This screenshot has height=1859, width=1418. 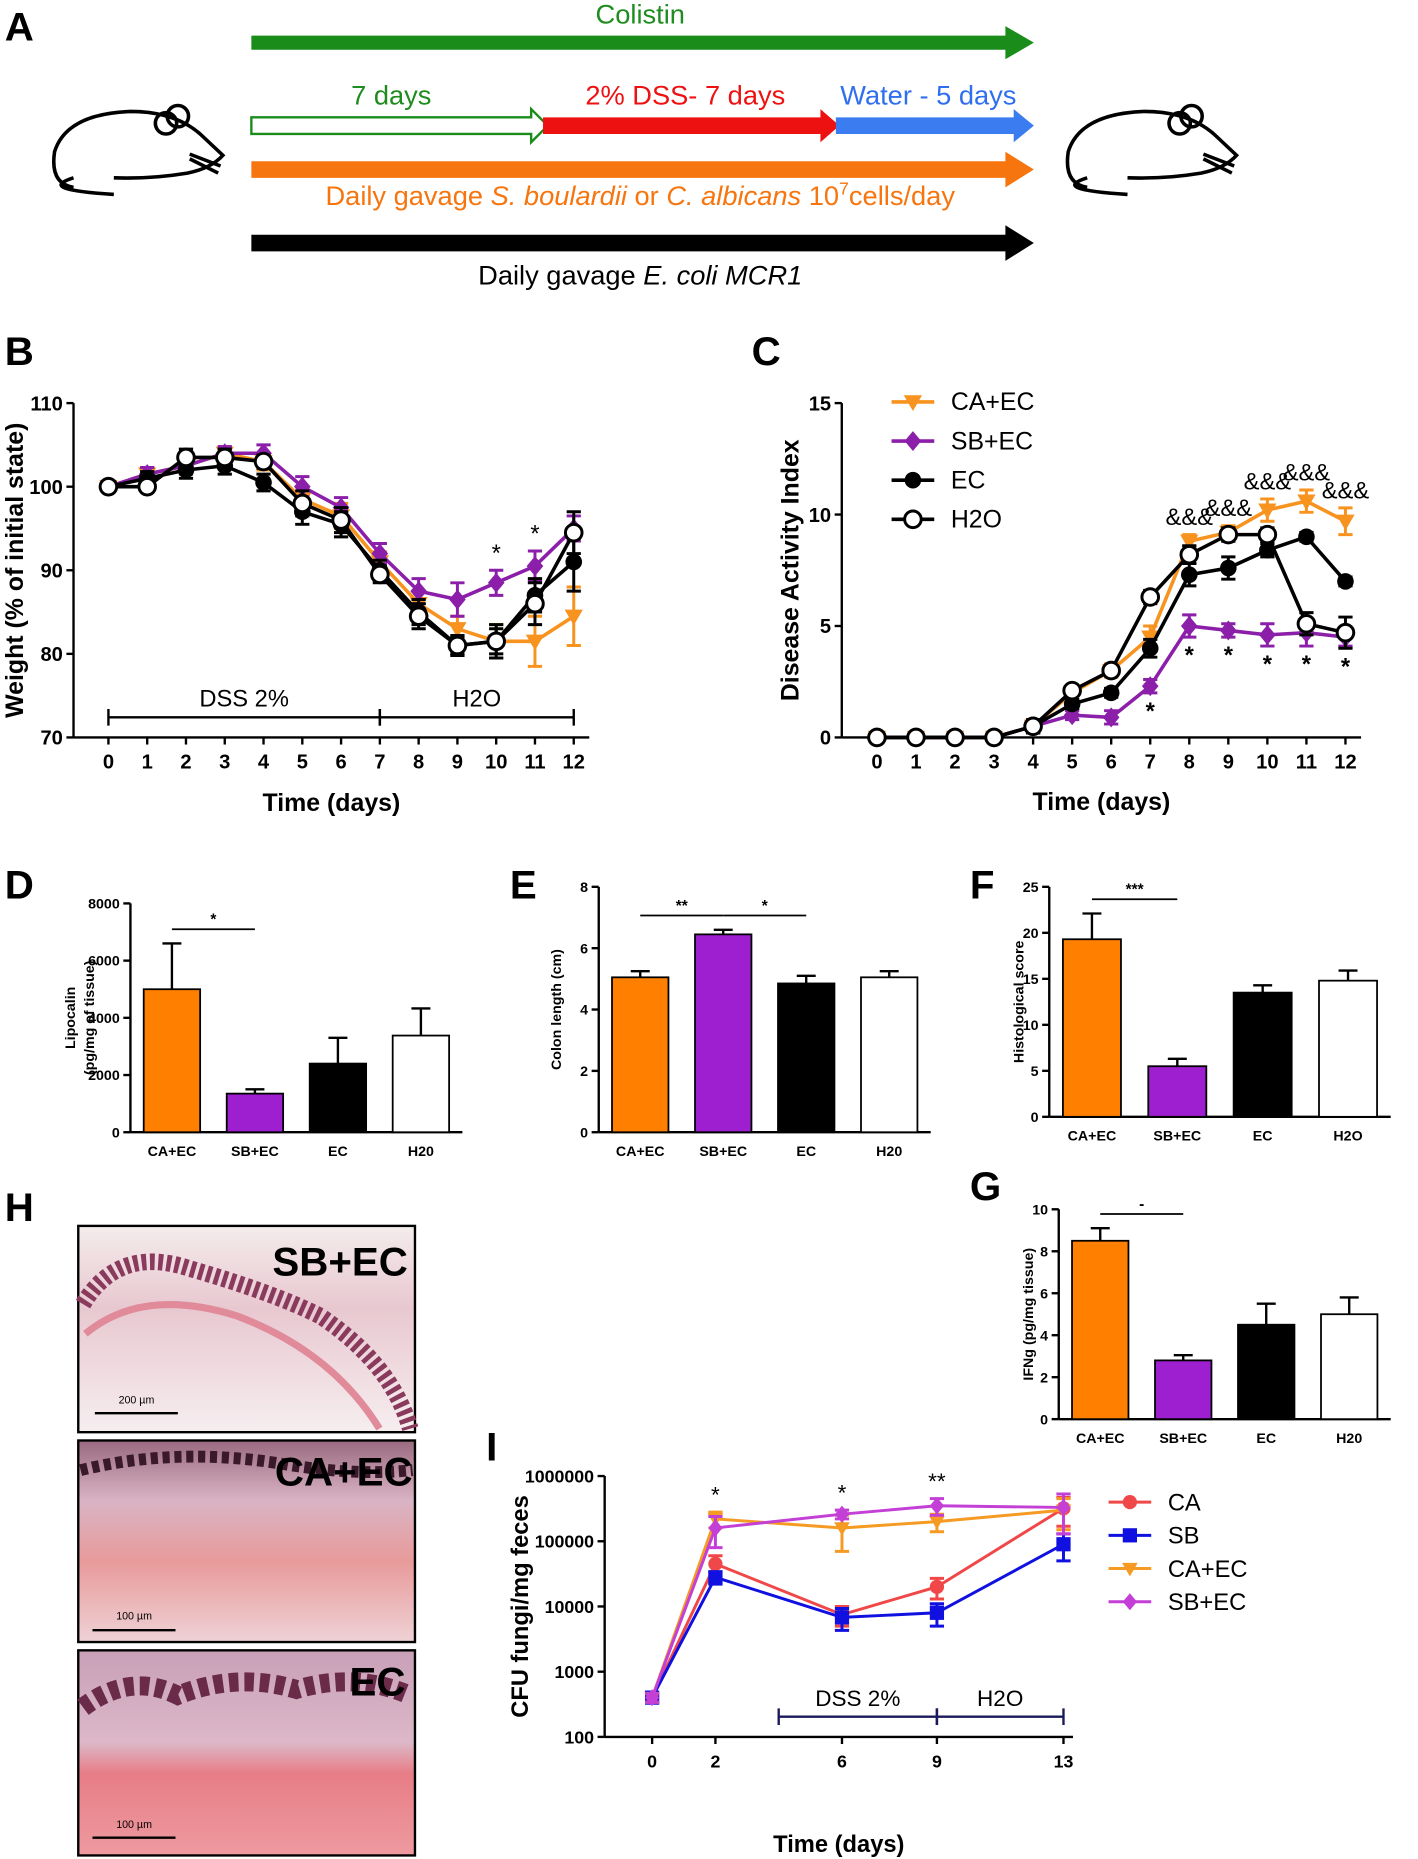 I want to click on y-axis-label: Lipocalin, so click(x=71, y=1018).